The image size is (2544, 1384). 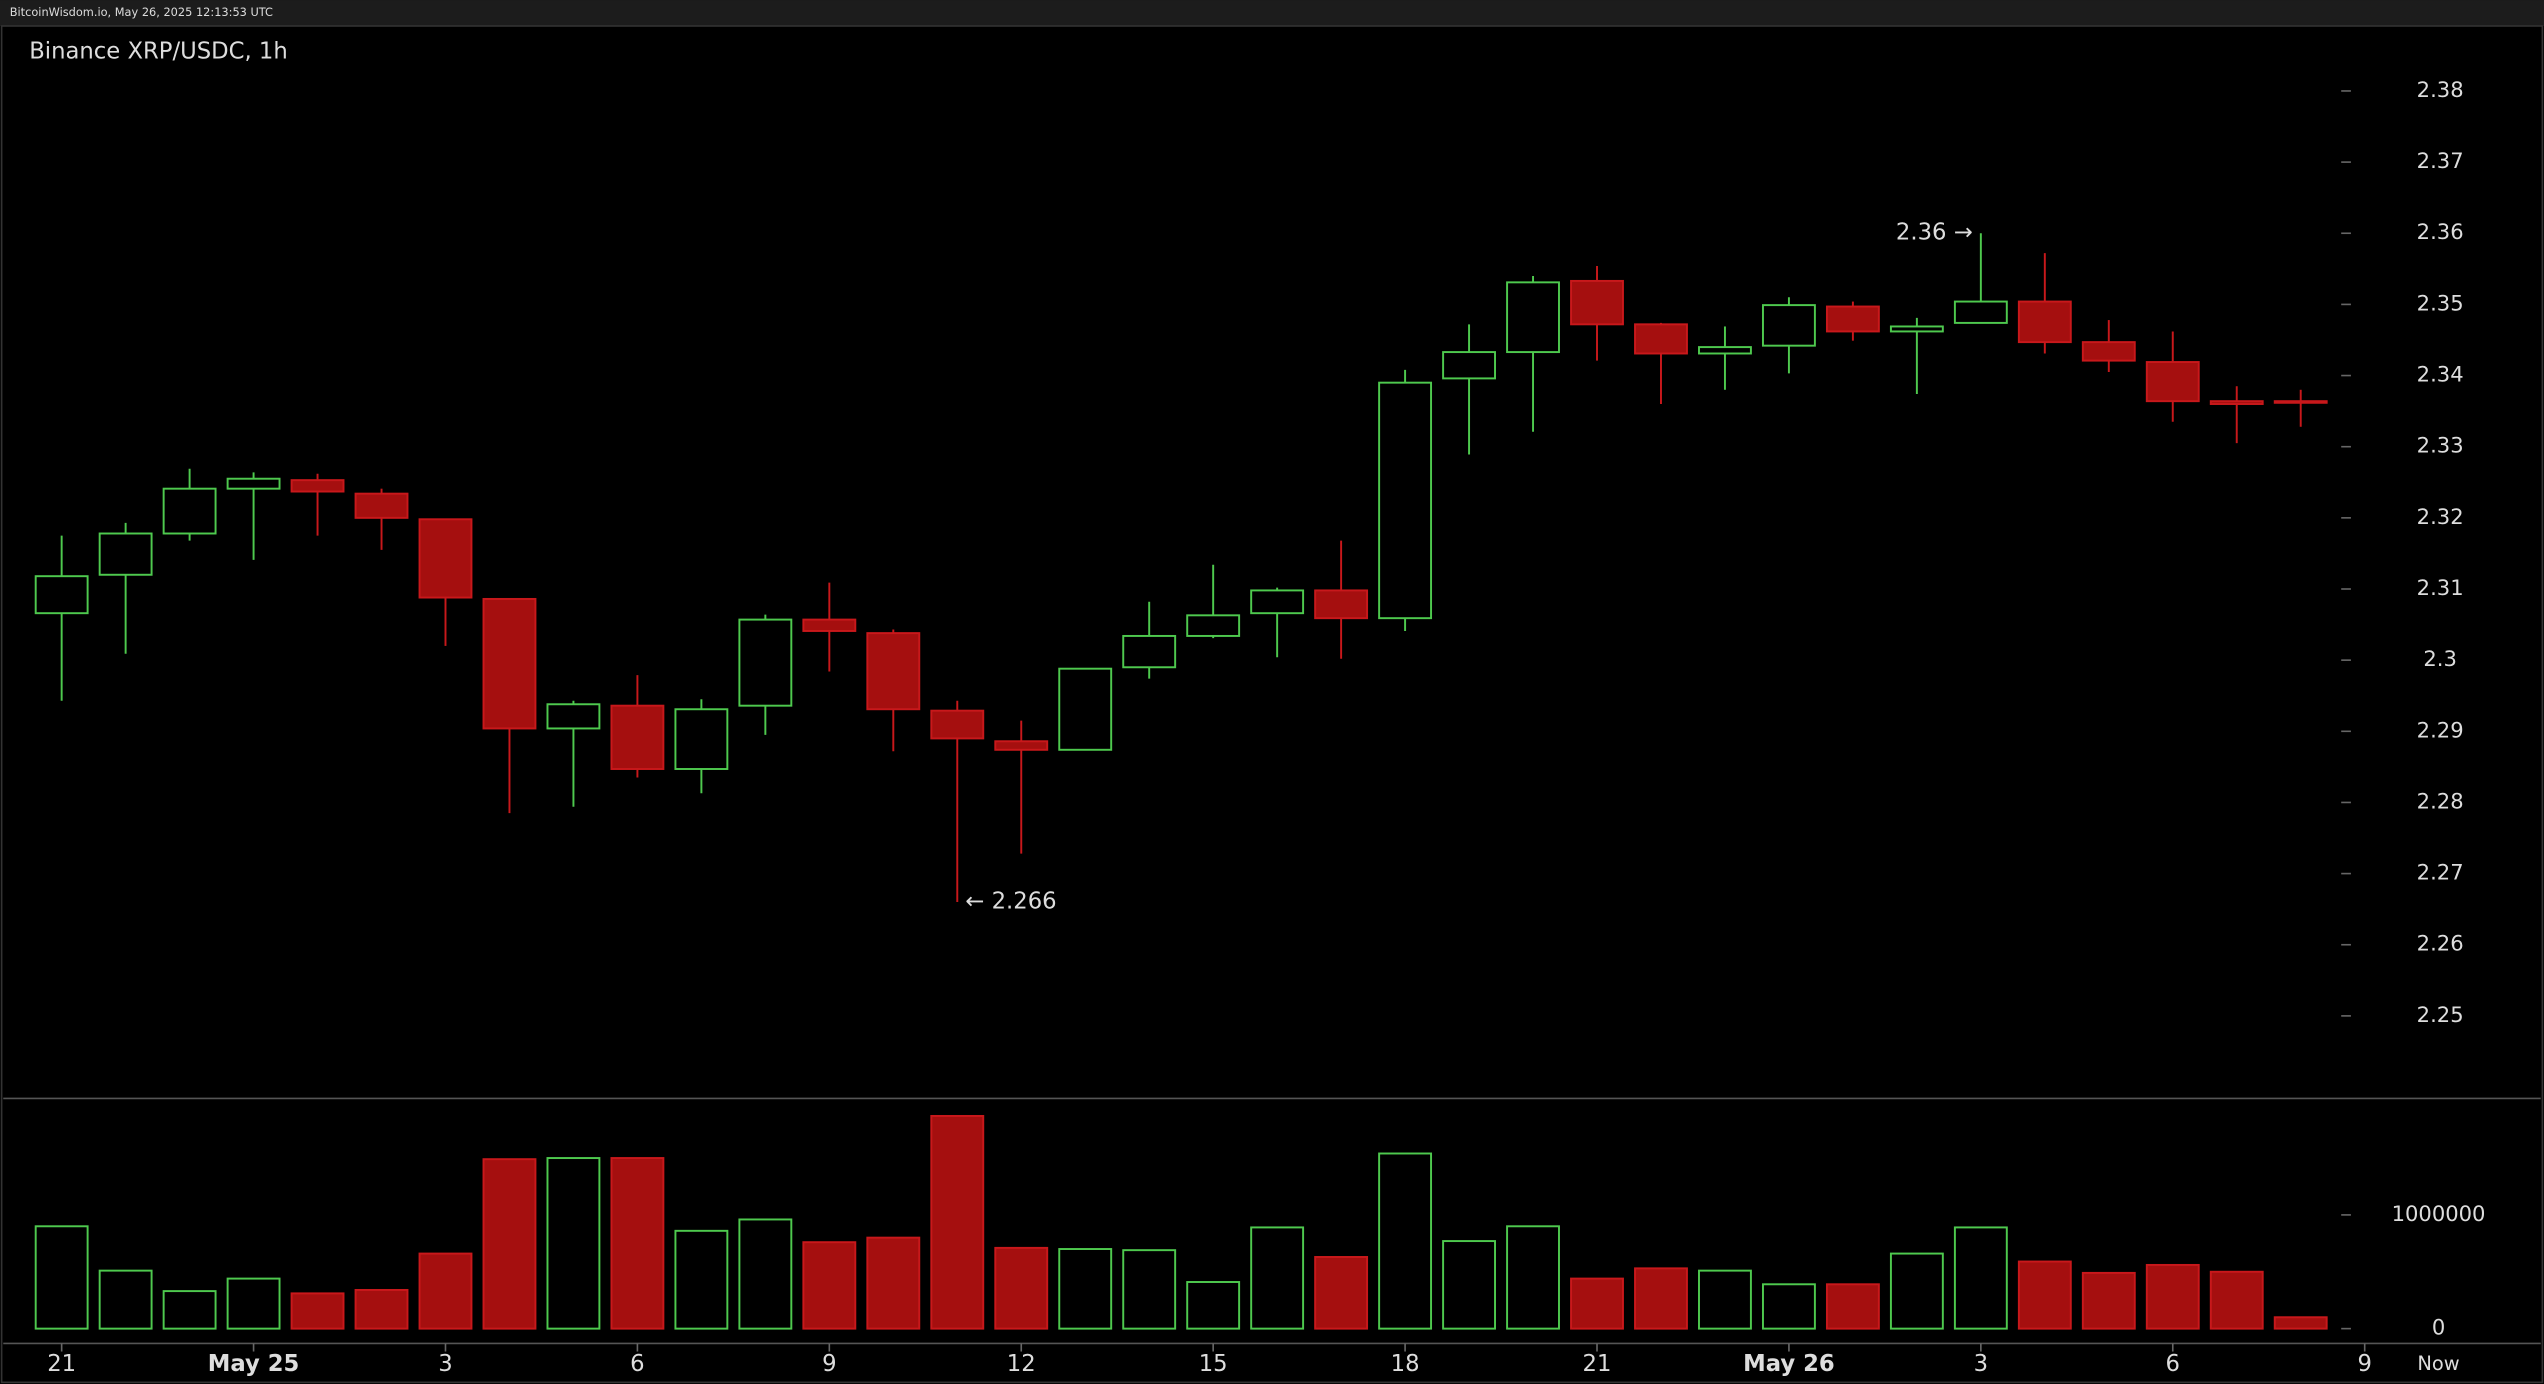 I want to click on y-tick-label: 2.37, so click(x=2440, y=160).